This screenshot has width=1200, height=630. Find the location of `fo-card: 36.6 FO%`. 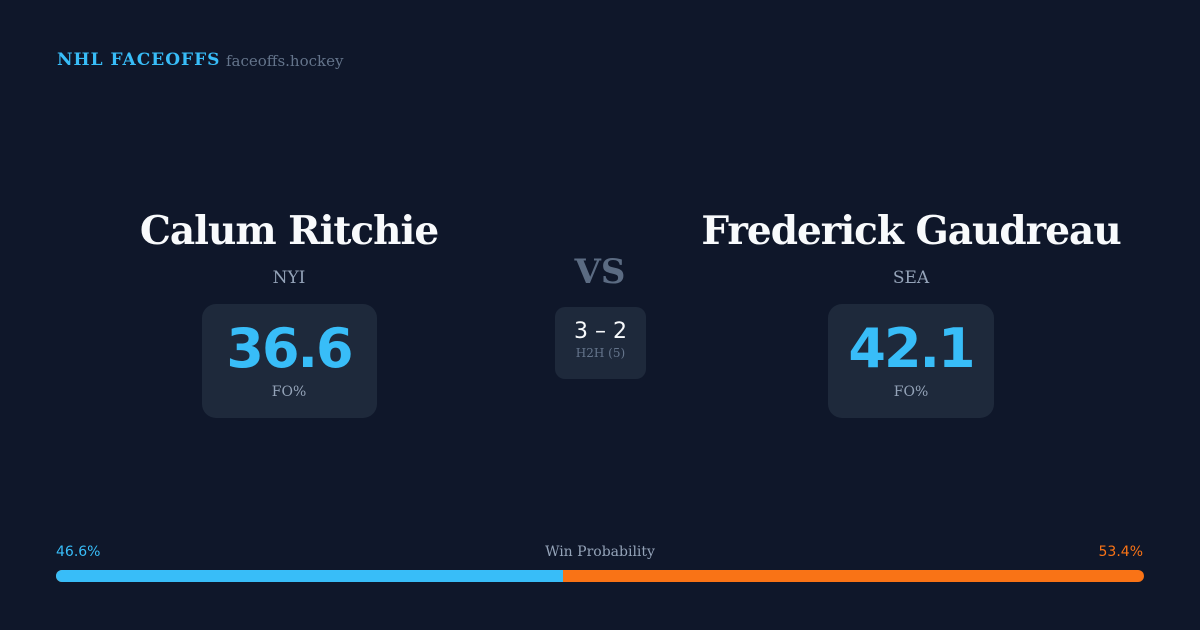

fo-card: 36.6 FO% is located at coordinates (289, 361).